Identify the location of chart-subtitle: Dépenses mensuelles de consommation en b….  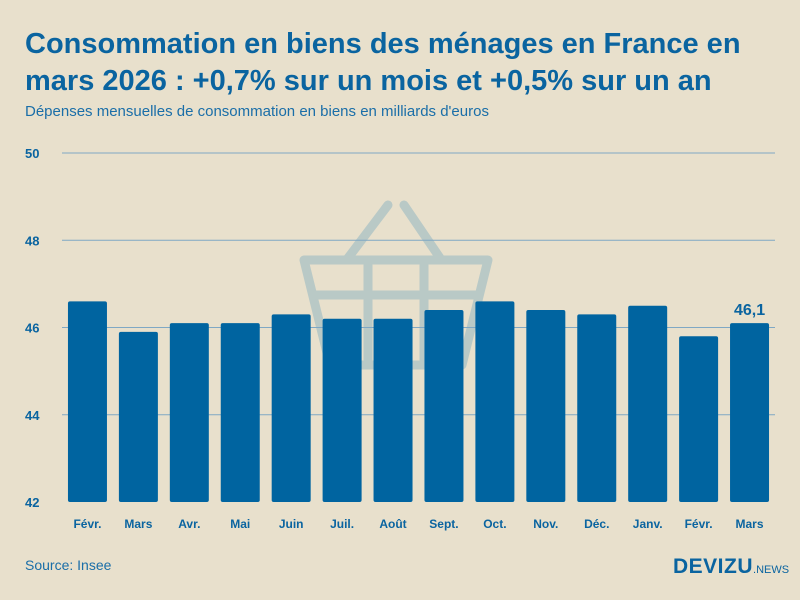
(257, 111).